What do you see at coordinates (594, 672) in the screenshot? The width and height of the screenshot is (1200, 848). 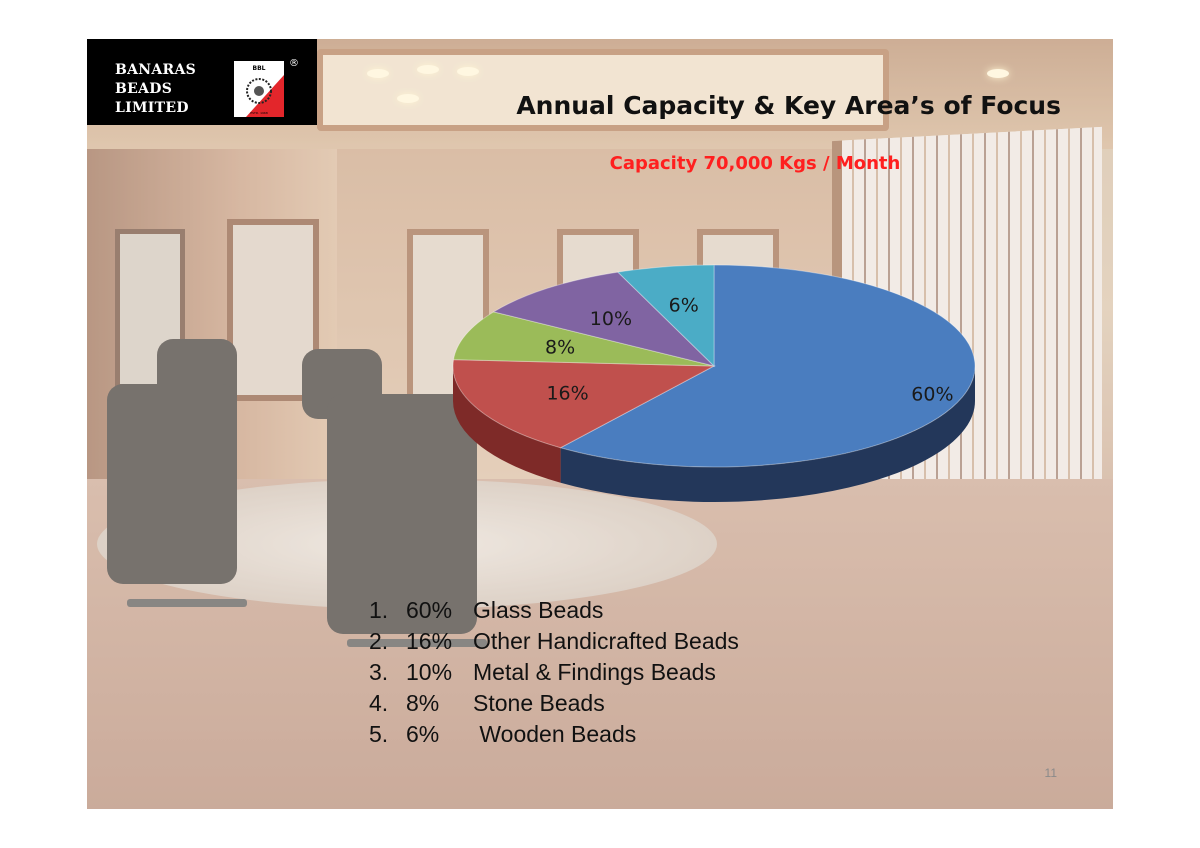 I see `legend-item-label: Metal & Findings Beads` at bounding box center [594, 672].